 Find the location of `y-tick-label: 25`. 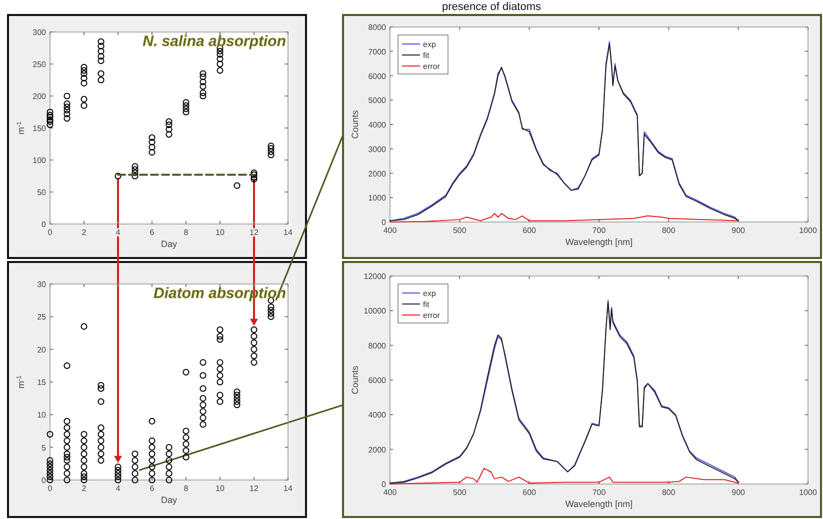

y-tick-label: 25 is located at coordinates (42, 317).